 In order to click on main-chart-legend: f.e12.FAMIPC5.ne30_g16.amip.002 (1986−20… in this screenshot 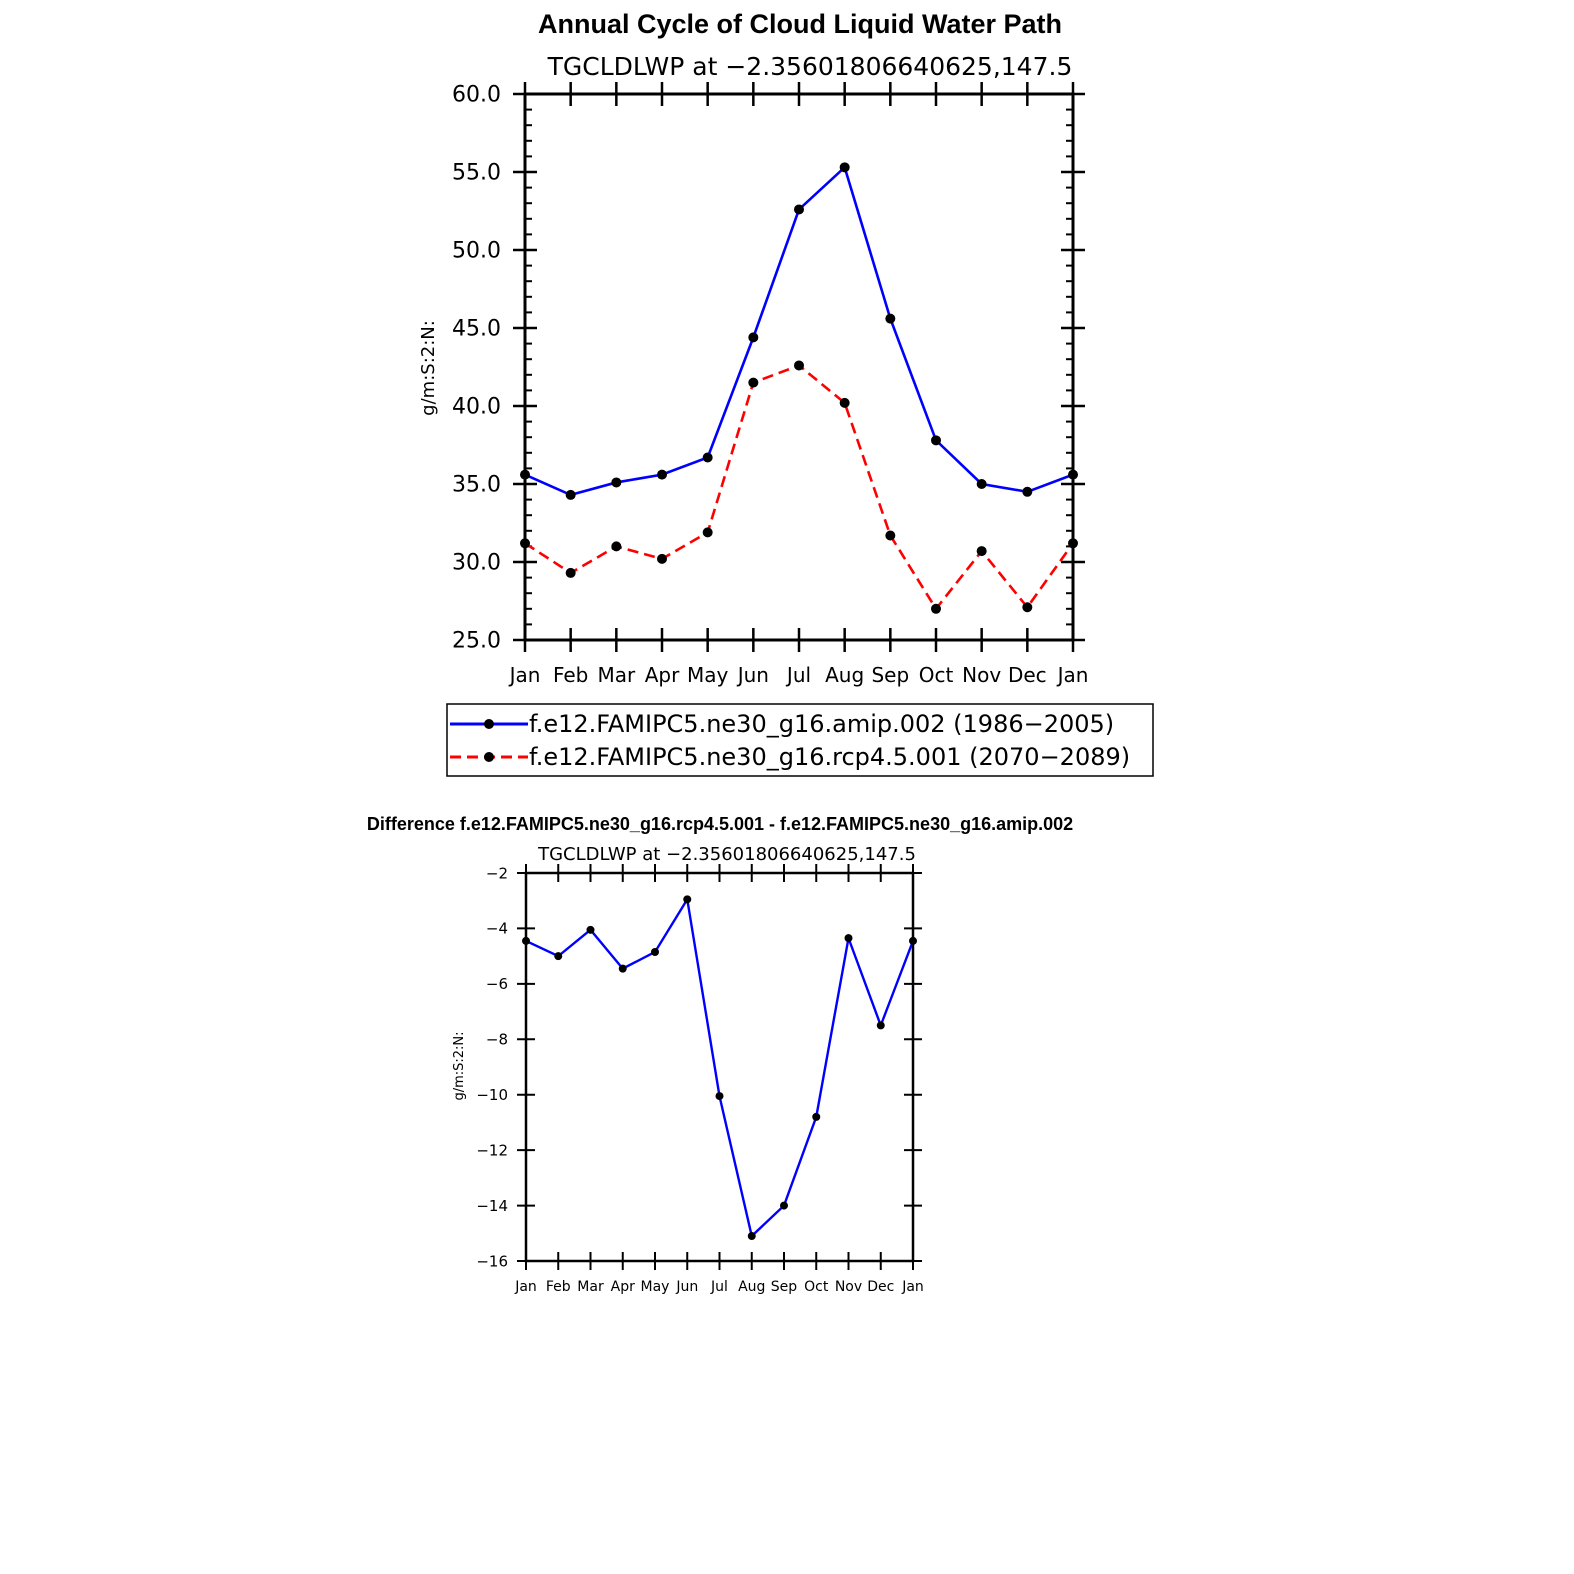, I will do `click(800, 740)`.